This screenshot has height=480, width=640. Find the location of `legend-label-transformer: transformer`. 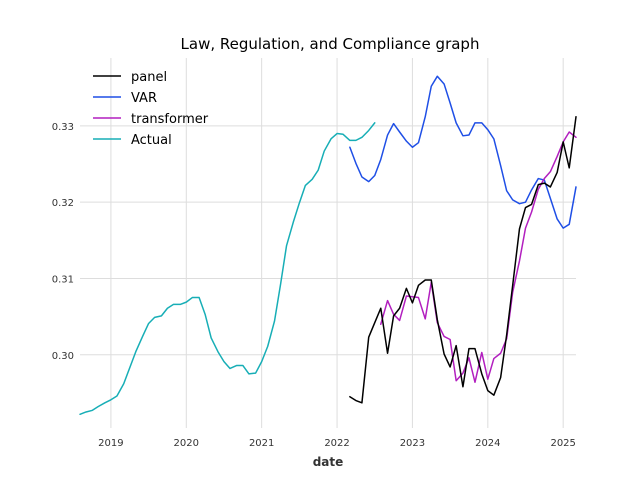

legend-label-transformer: transformer is located at coordinates (170, 119).